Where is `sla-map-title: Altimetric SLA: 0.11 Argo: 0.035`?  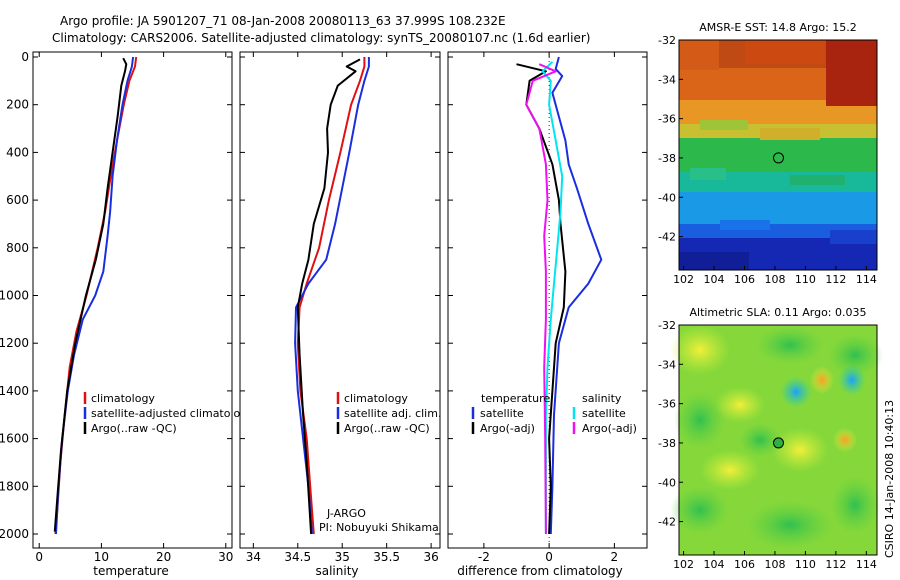 sla-map-title: Altimetric SLA: 0.11 Argo: 0.035 is located at coordinates (777, 312).